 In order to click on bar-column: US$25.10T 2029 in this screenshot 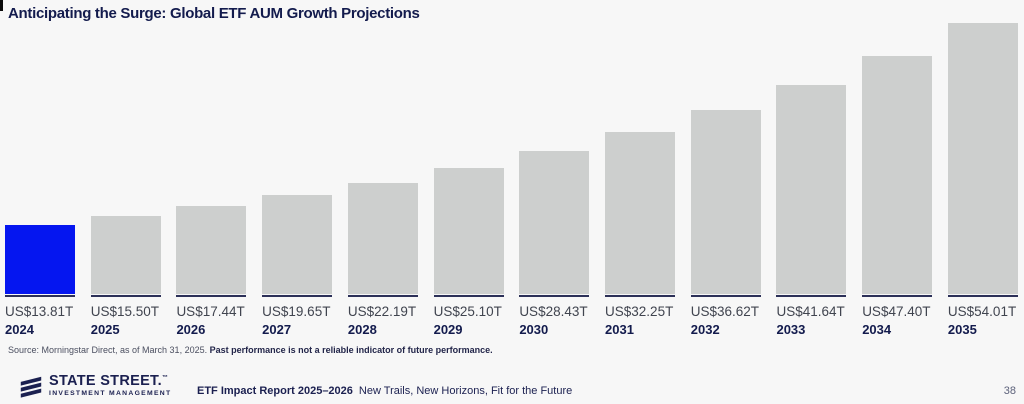, I will do `click(468, 180)`.